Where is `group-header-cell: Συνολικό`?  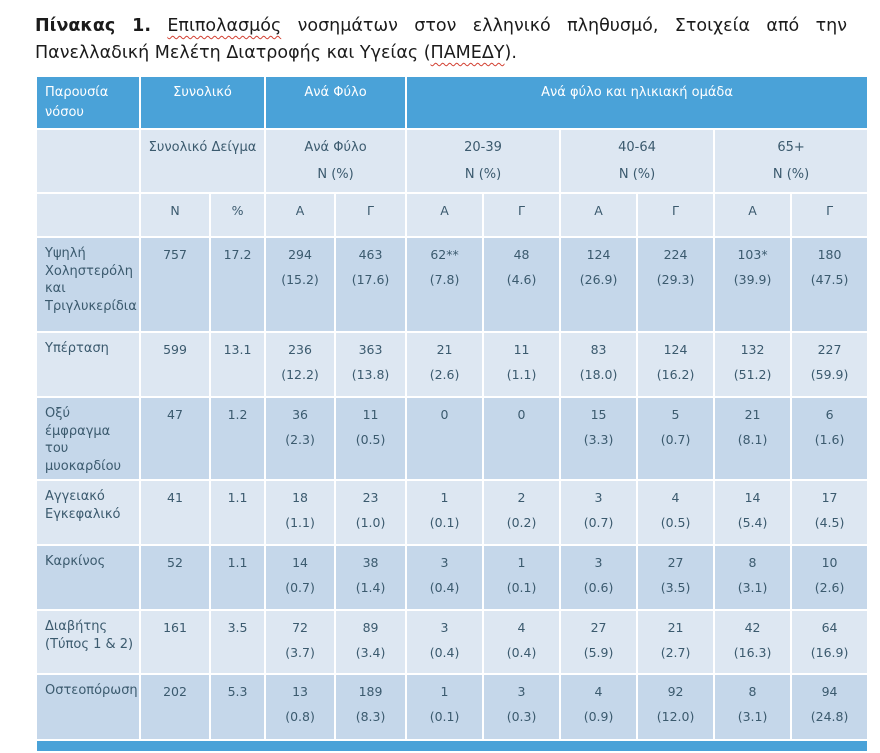
group-header-cell: Συνολικό is located at coordinates (203, 102).